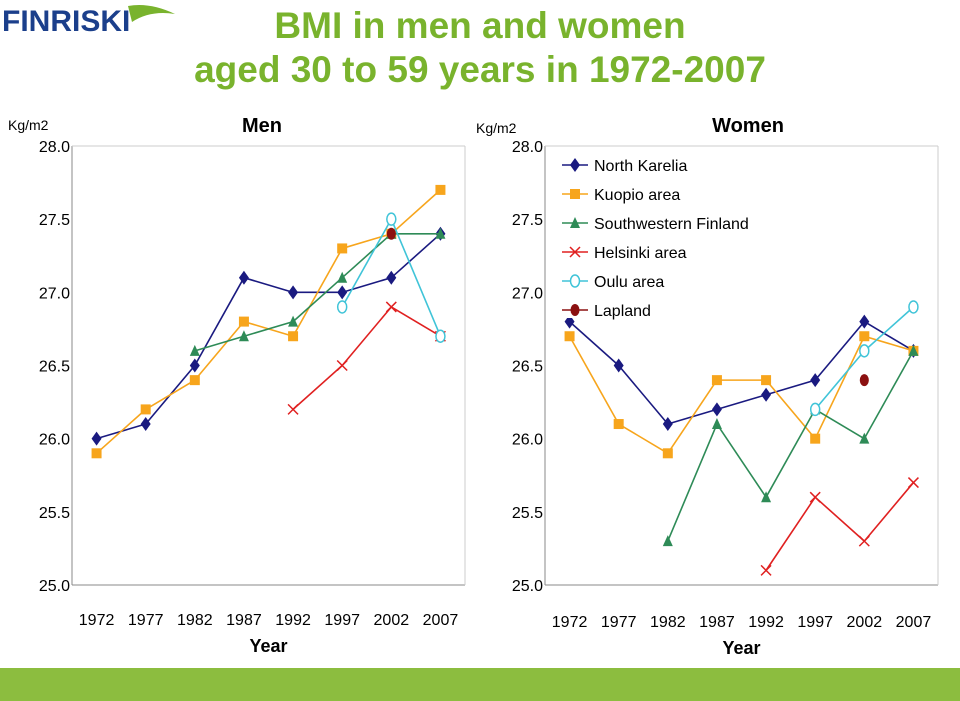 This screenshot has height=701, width=960. Describe the element at coordinates (637, 195) in the screenshot. I see `legend-label: Kuopio area` at that location.